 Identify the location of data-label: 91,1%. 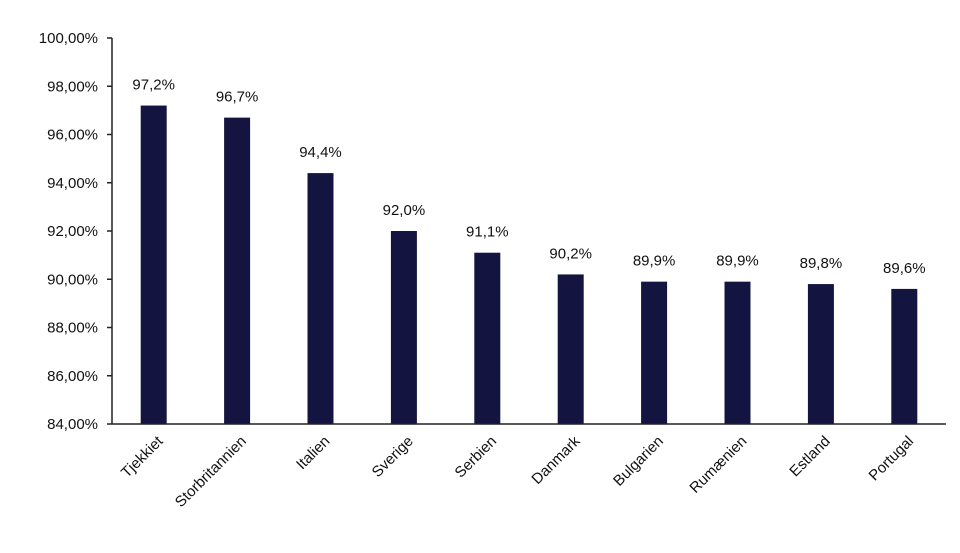
(487, 232).